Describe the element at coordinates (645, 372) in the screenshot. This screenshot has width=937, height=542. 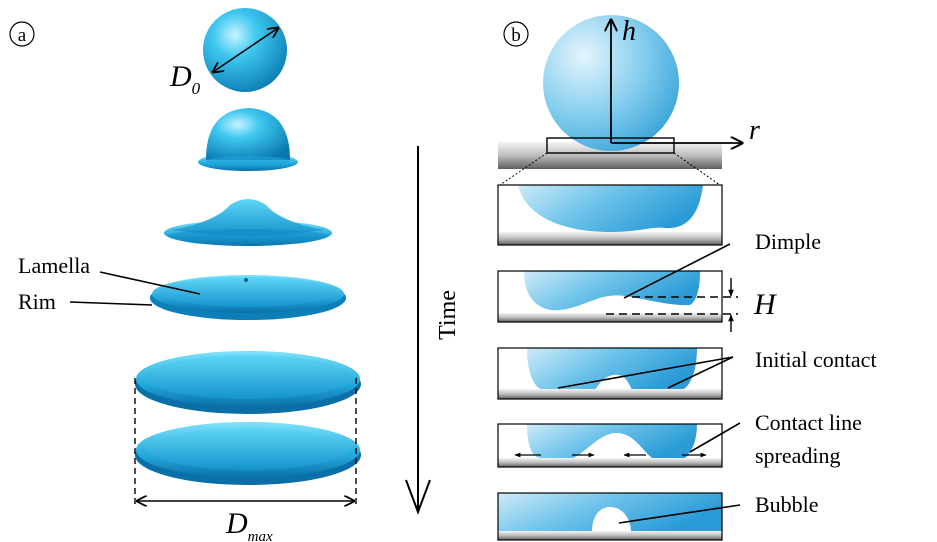
I see `contact-pointer-left` at that location.